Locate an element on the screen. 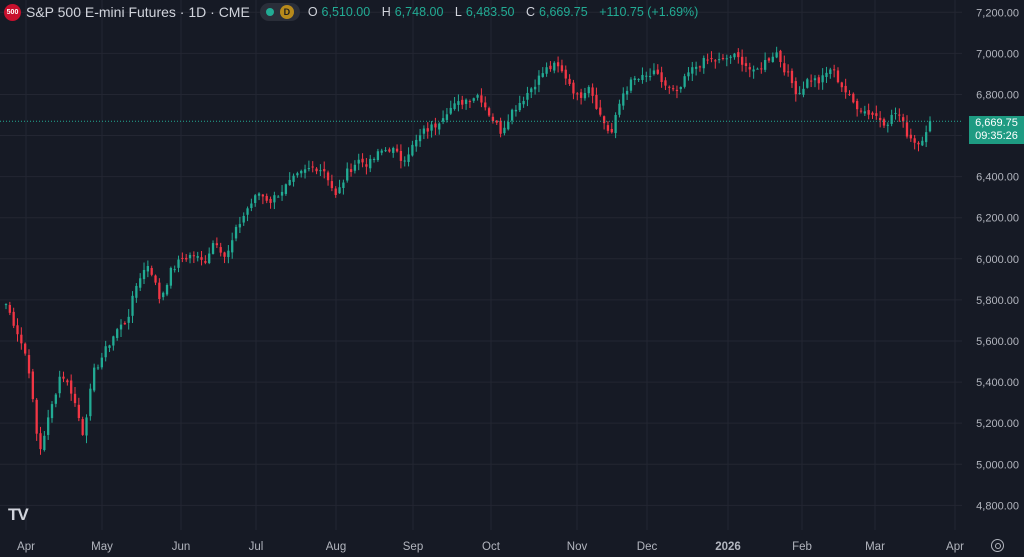  x-tick-label: Aug is located at coordinates (336, 547).